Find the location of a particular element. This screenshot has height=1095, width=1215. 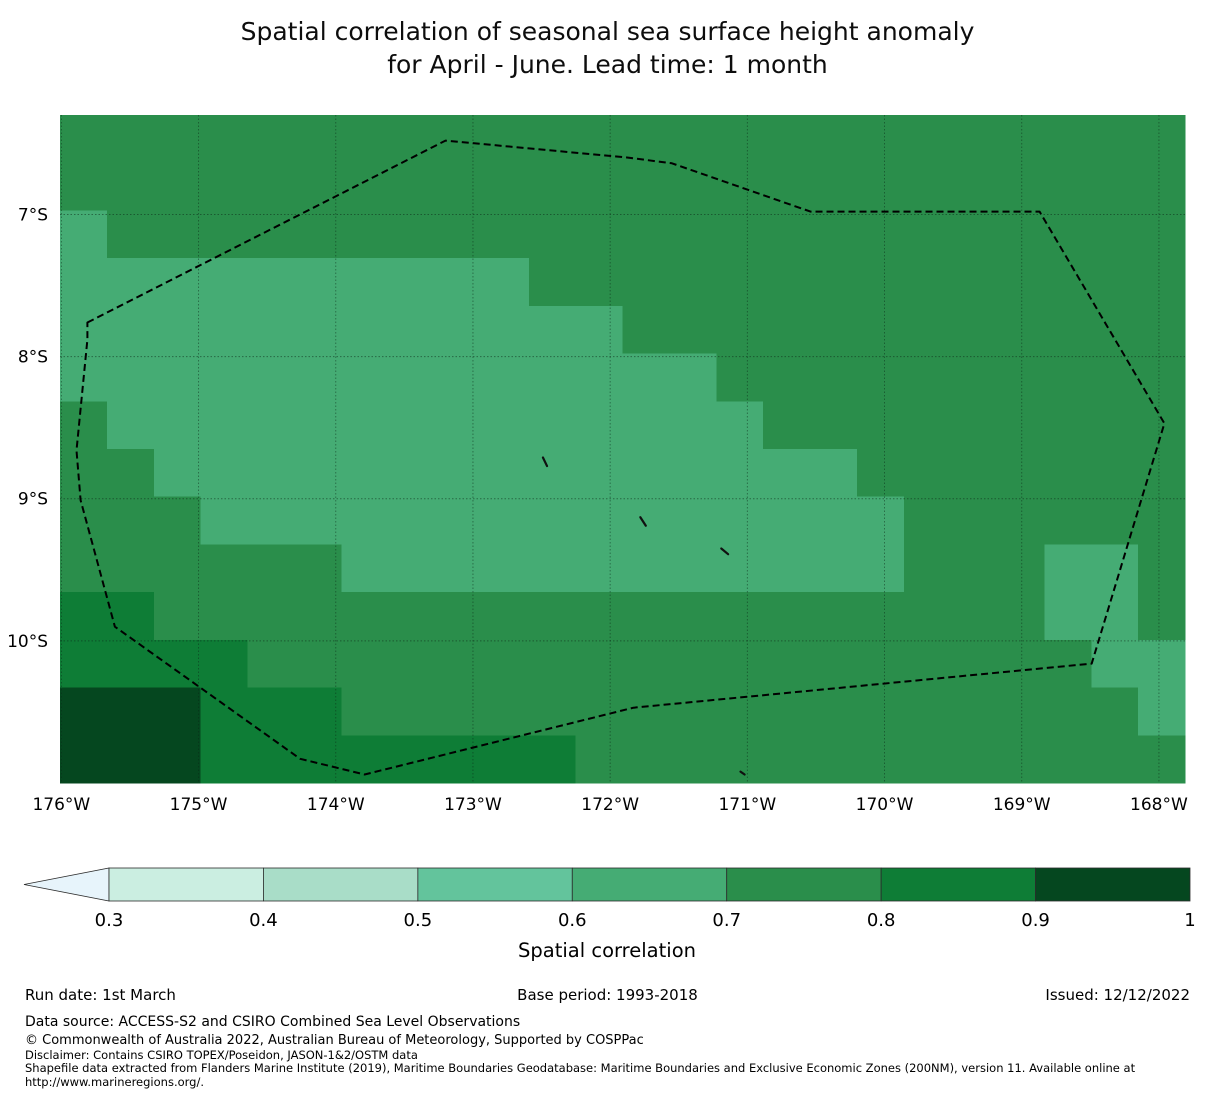

lon-tick-label: 172°W is located at coordinates (610, 805).